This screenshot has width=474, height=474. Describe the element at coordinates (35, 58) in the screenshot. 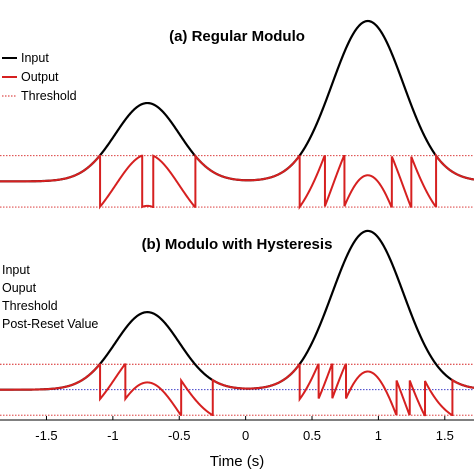

I see `legend-input-label: Input` at that location.